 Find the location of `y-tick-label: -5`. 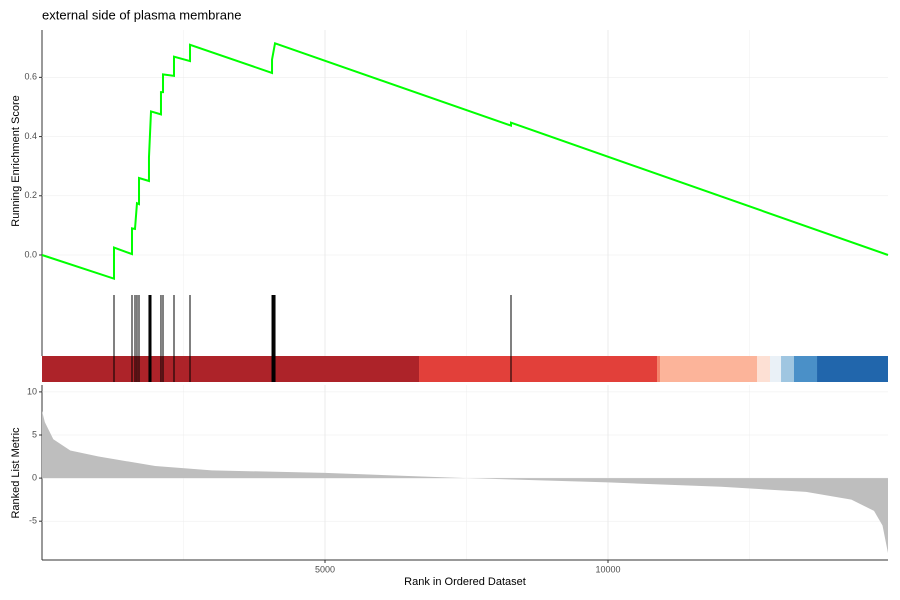

y-tick-label: -5 is located at coordinates (33, 521).